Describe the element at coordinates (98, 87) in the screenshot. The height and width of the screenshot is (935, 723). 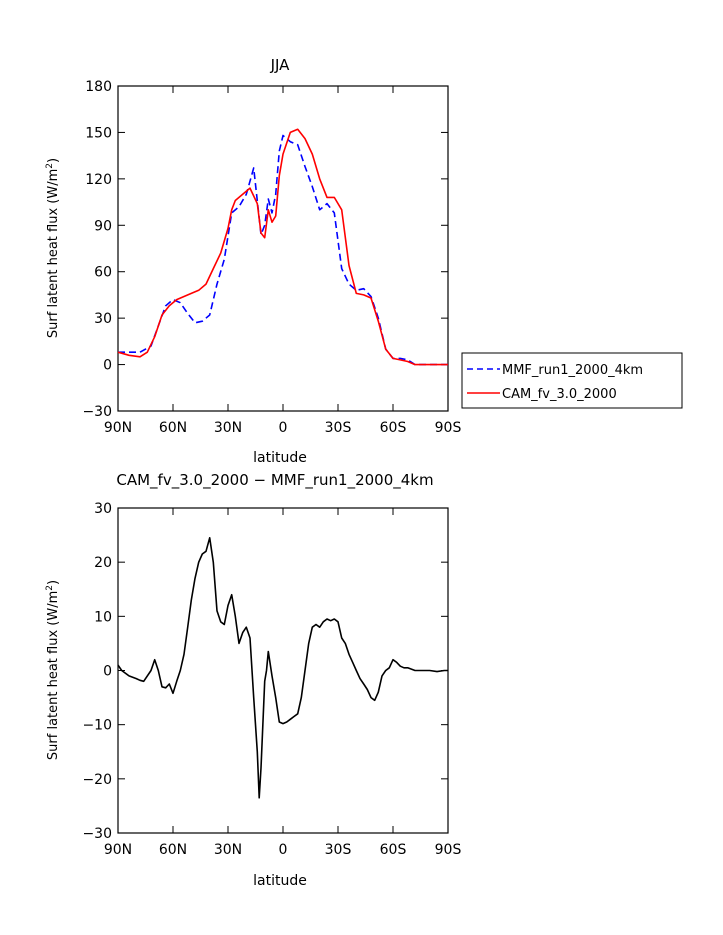
I see `top-y-tick-label: 180` at that location.